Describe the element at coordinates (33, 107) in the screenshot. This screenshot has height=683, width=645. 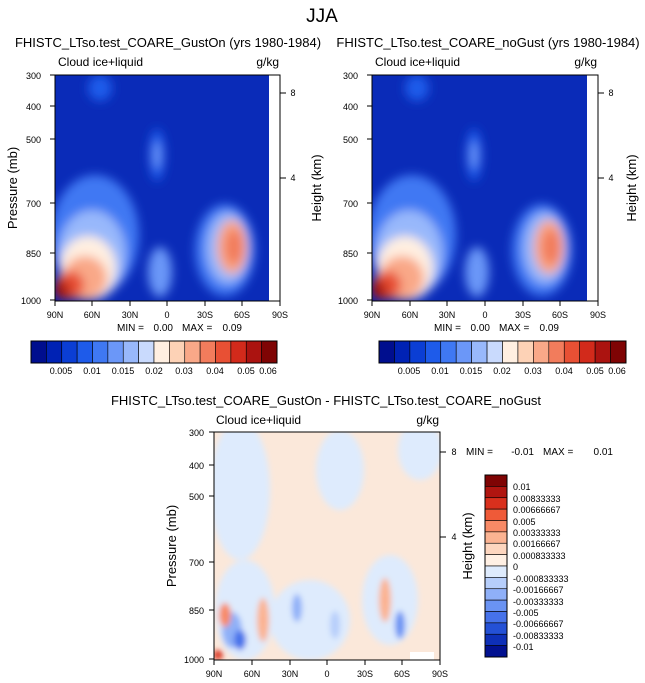
I see `y-tick-label: 400` at that location.